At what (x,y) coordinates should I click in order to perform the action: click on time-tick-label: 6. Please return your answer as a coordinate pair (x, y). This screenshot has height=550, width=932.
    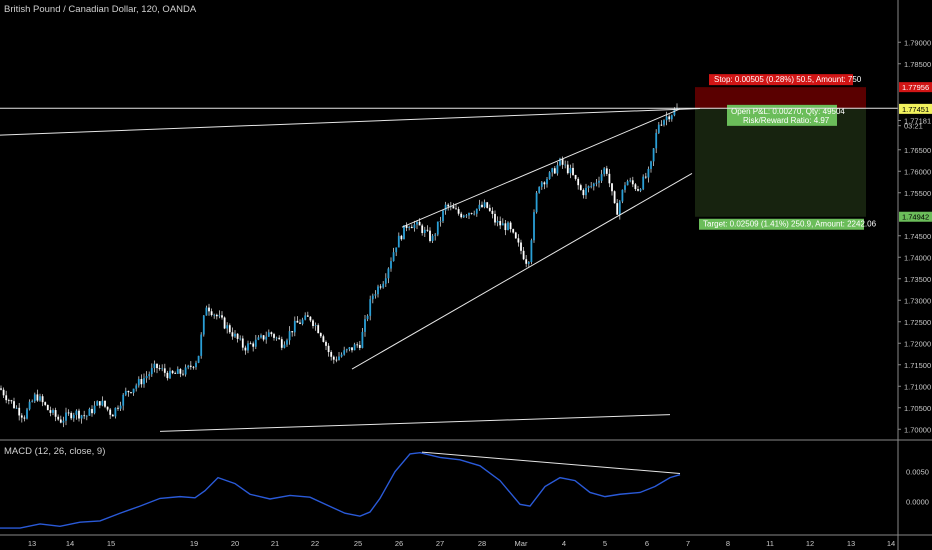
    Looking at the image, I should click on (647, 543).